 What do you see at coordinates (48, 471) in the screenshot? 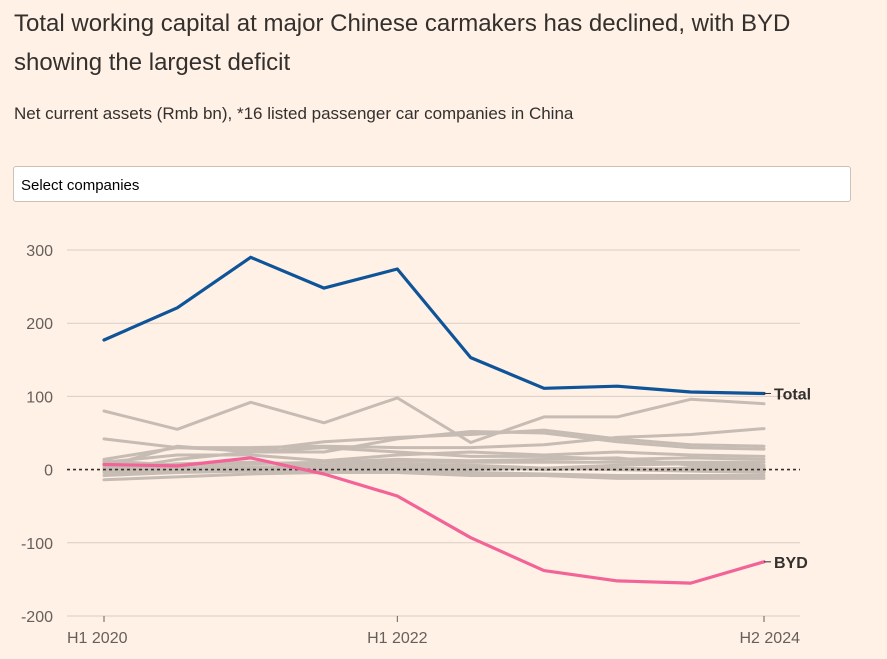
I see `y-tick-label: 0` at bounding box center [48, 471].